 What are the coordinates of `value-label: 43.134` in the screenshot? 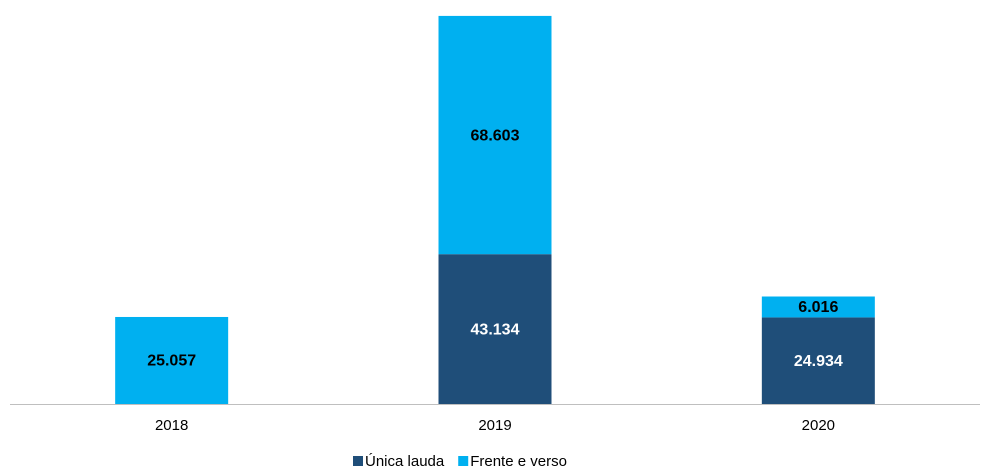 It's located at (495, 329).